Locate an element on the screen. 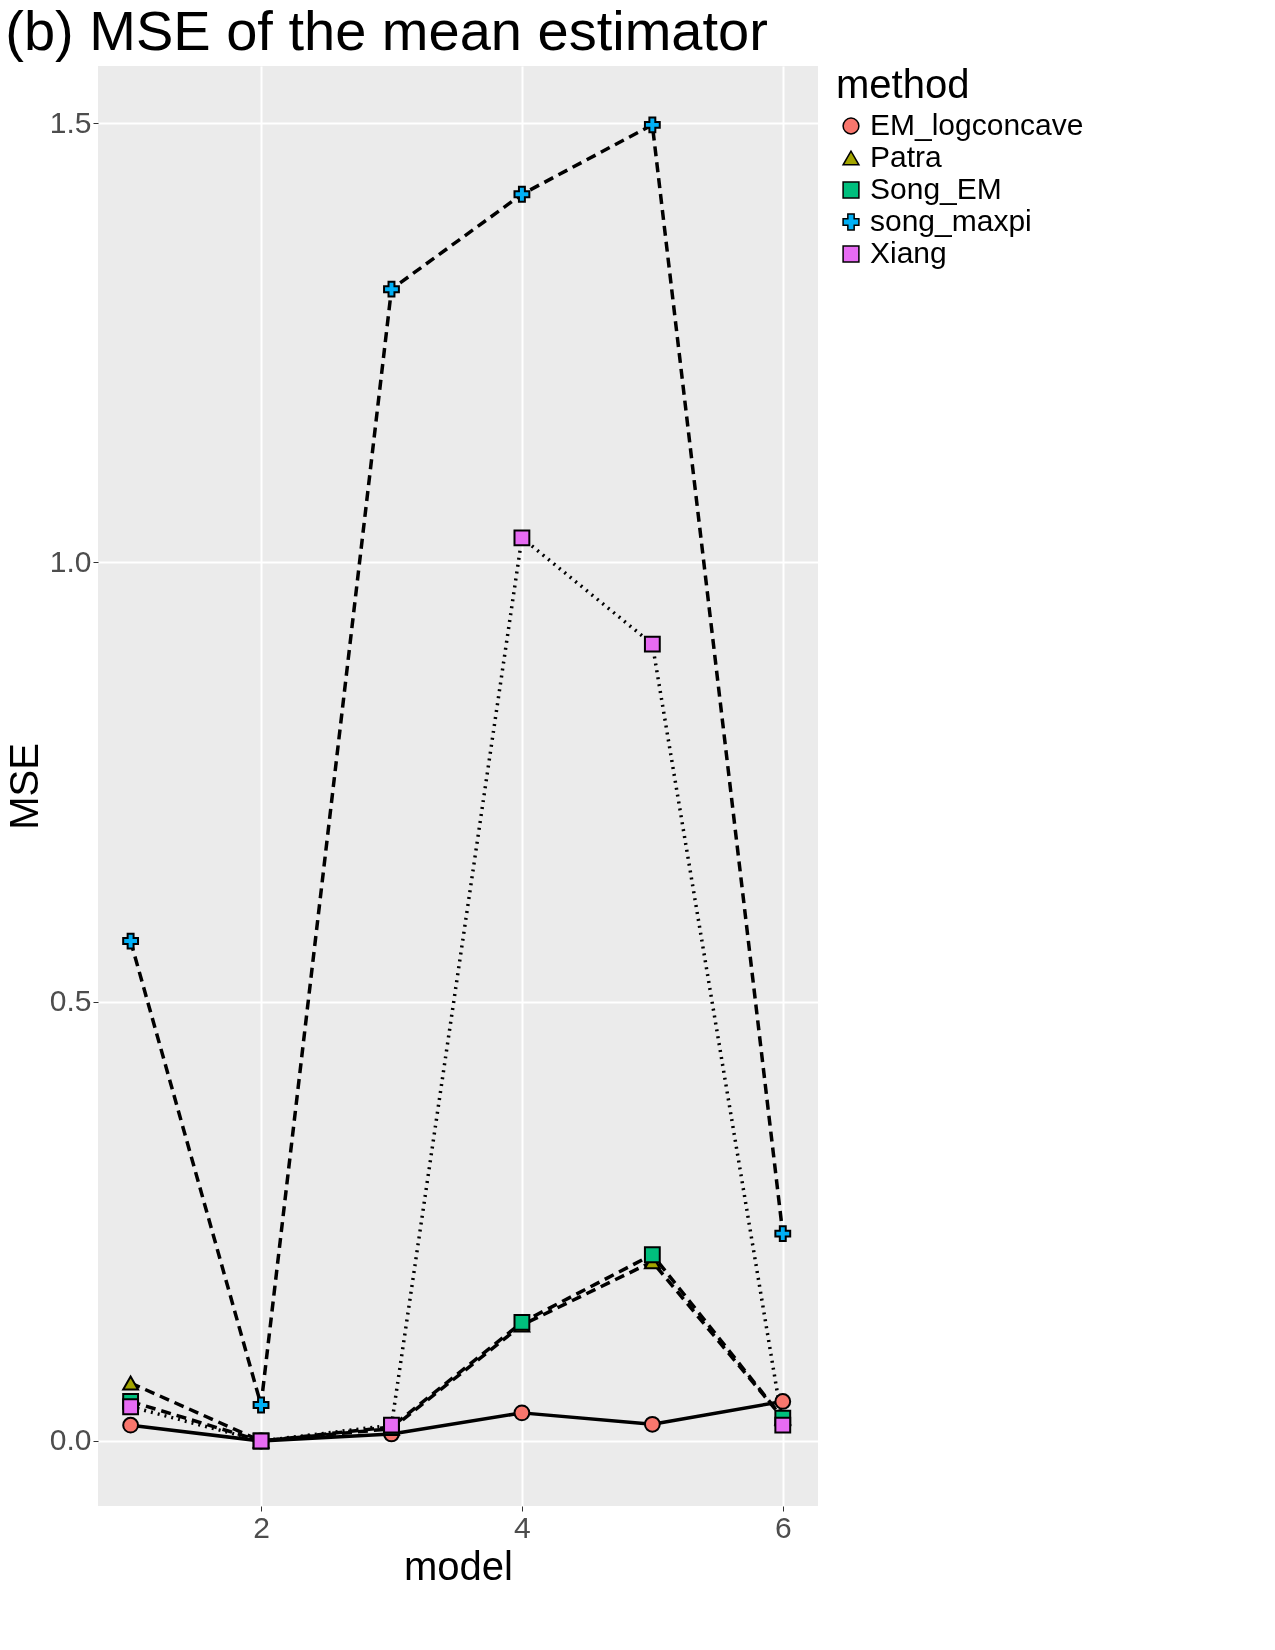 The height and width of the screenshot is (1650, 1275). legend-title: method is located at coordinates (903, 84).